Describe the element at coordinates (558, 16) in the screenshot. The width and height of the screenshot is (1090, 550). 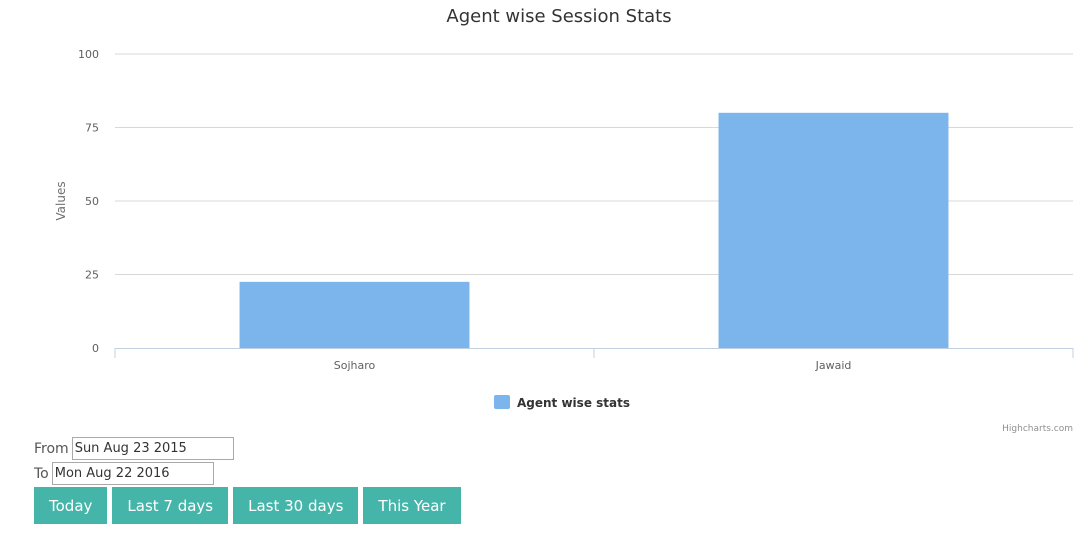
I see `chart-title: Agent wise Session Stats` at that location.